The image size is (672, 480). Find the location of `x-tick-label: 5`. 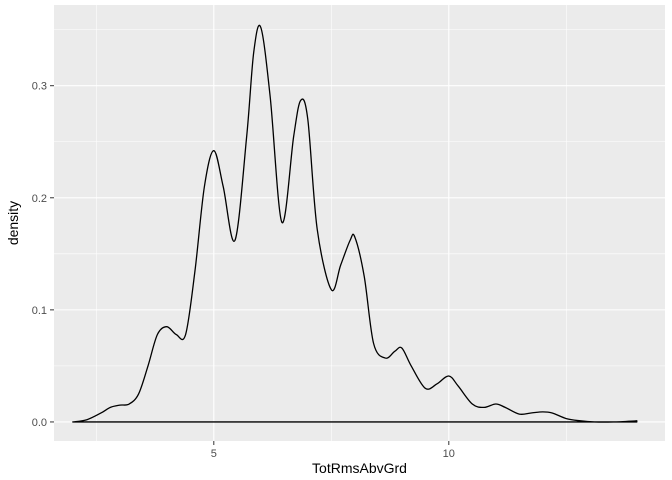

x-tick-label: 5 is located at coordinates (214, 454).